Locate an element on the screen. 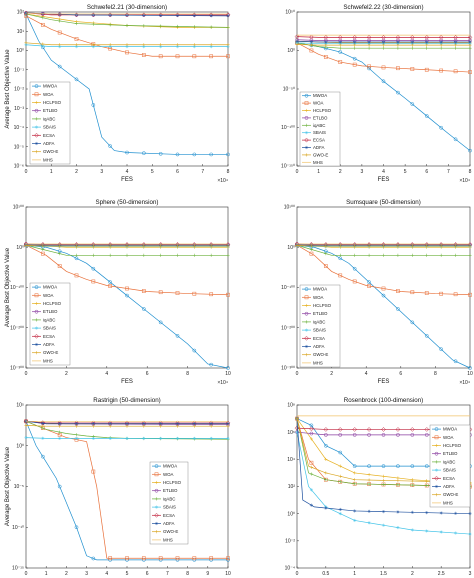  x-tick-label: 4 is located at coordinates (383, 172).